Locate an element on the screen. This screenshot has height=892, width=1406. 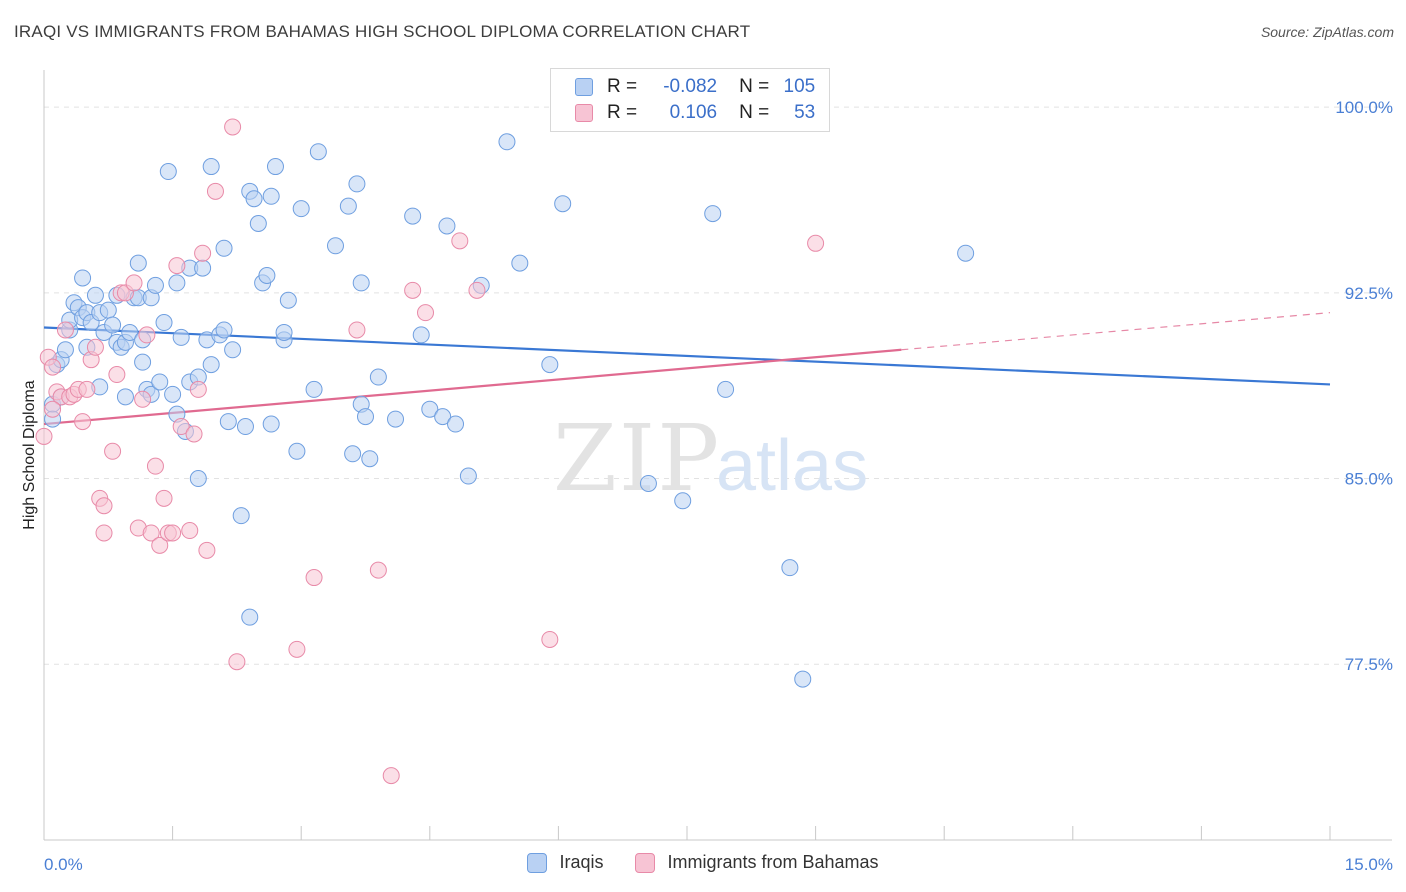
correlation-legend: R = -0.082 N = 105 R = 0.106 N = 53 is located at coordinates (690, 100).